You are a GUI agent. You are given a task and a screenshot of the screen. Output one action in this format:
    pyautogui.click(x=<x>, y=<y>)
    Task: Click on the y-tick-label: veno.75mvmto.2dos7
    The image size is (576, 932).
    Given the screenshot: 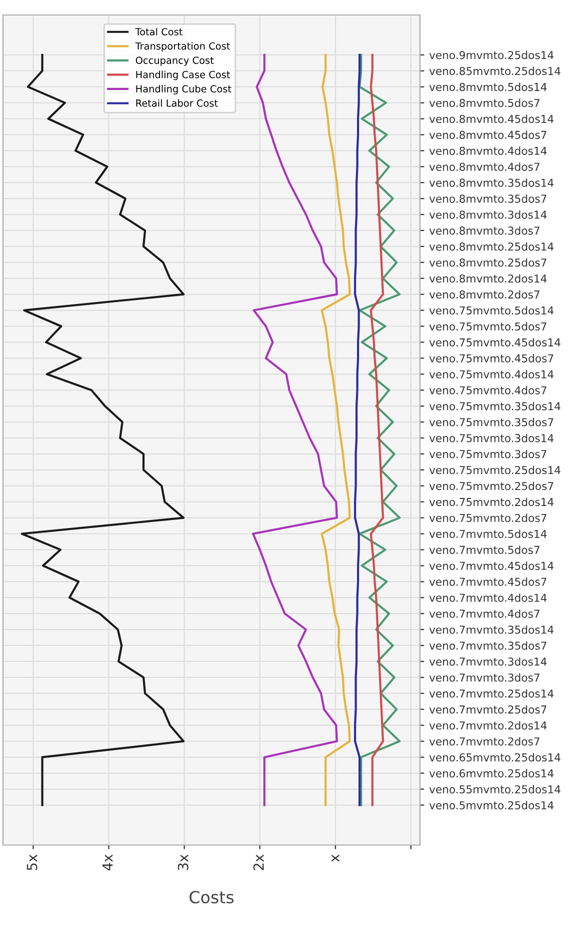 What is the action you would take?
    pyautogui.click(x=487, y=518)
    